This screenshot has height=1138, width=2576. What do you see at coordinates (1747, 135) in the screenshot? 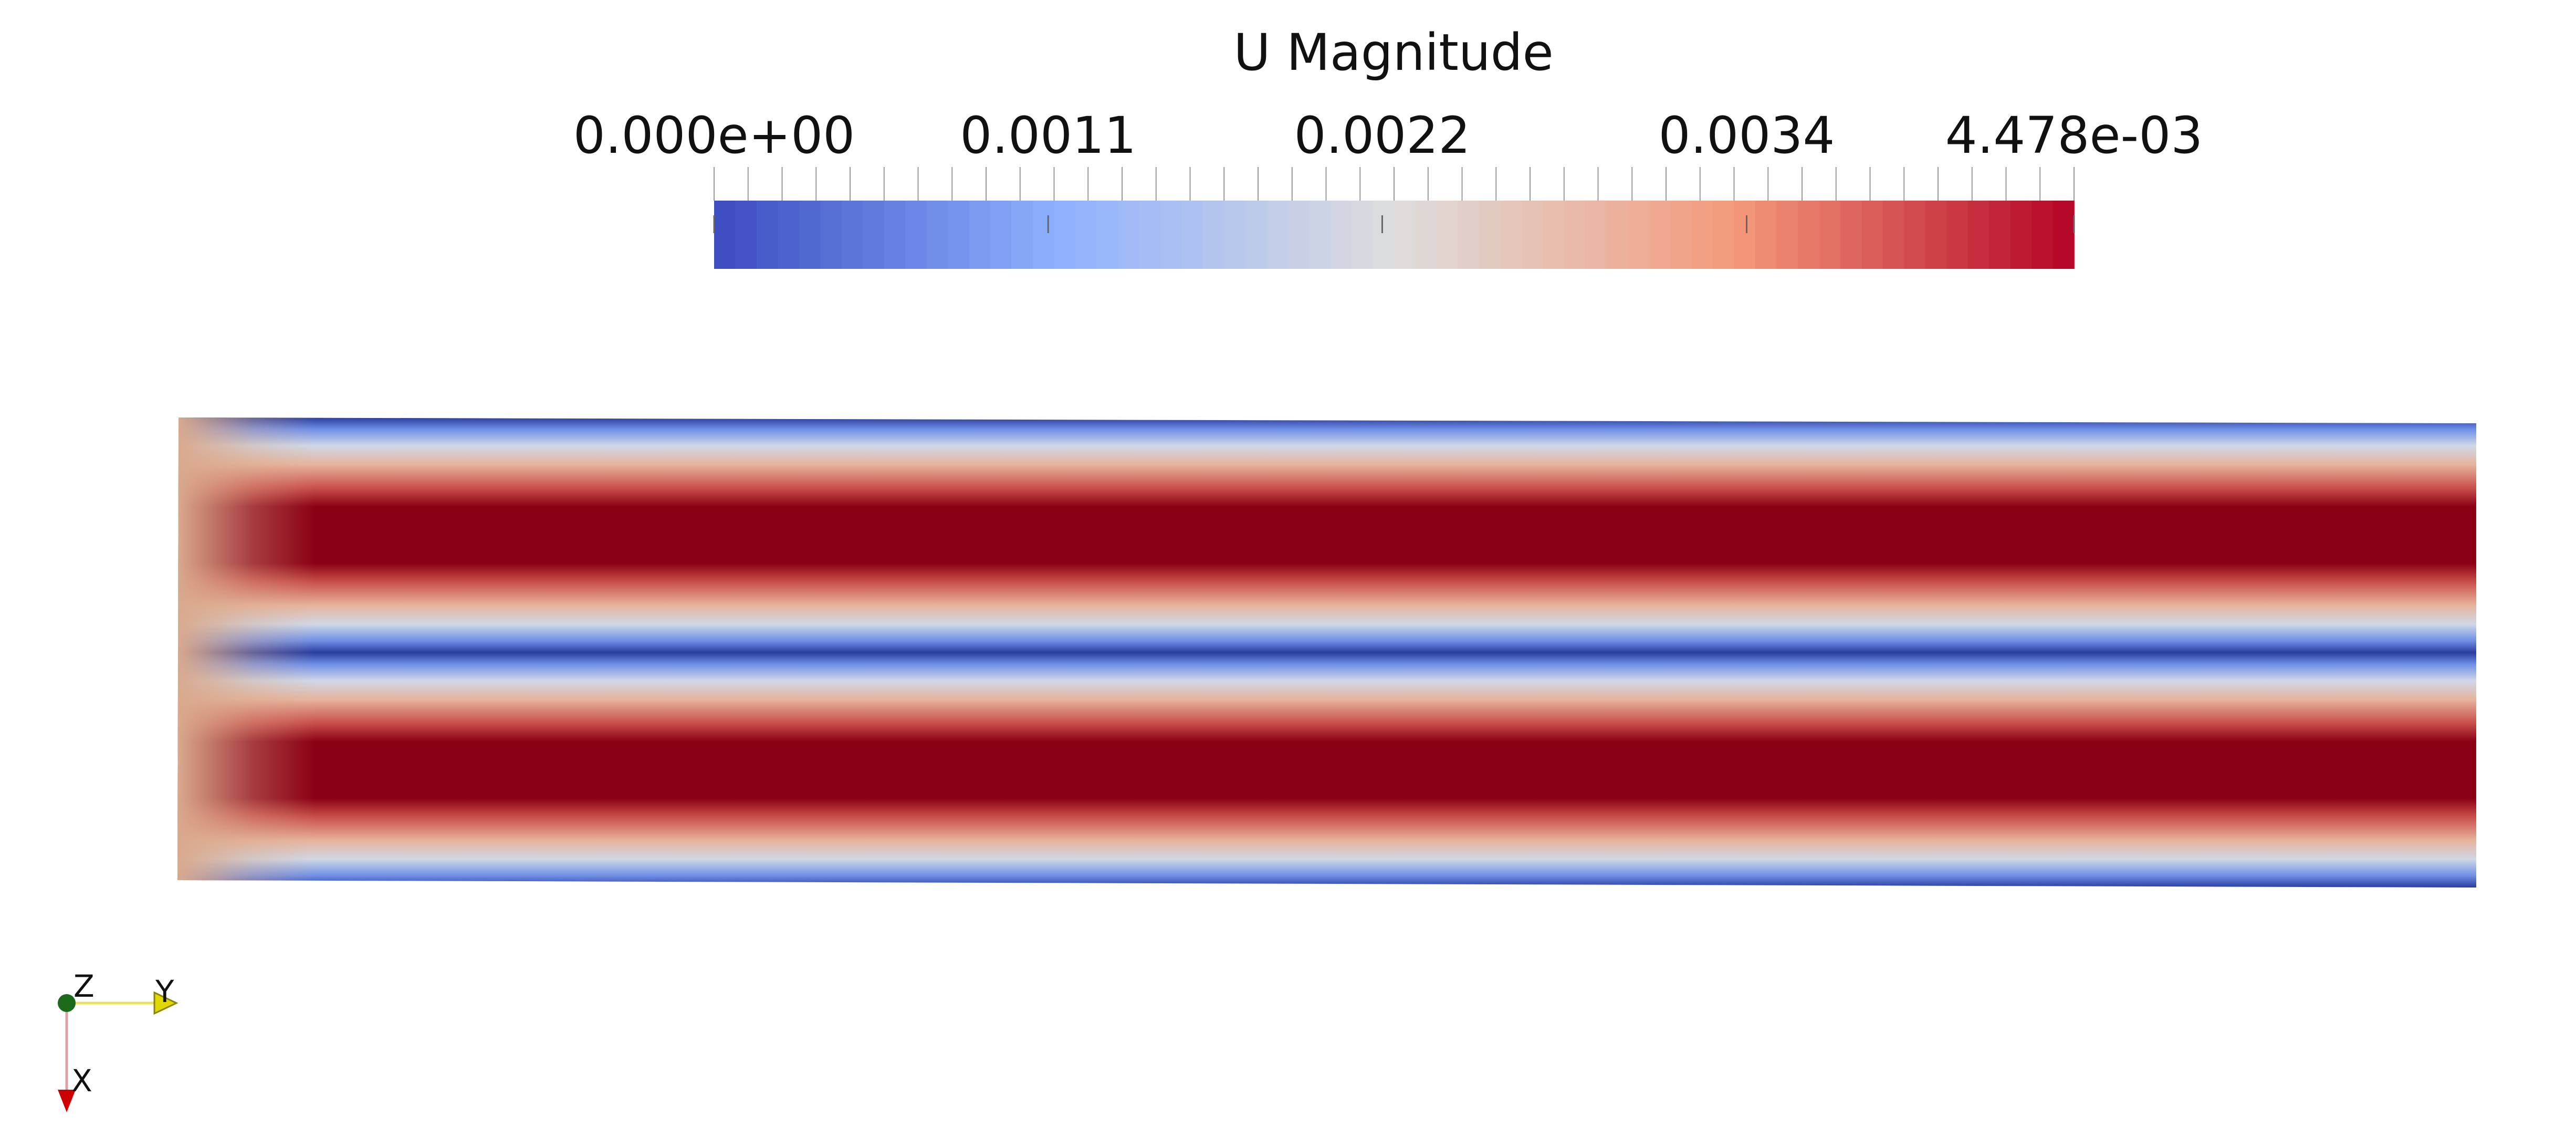
I see `scalar-bar-label: 0.0034` at bounding box center [1747, 135].